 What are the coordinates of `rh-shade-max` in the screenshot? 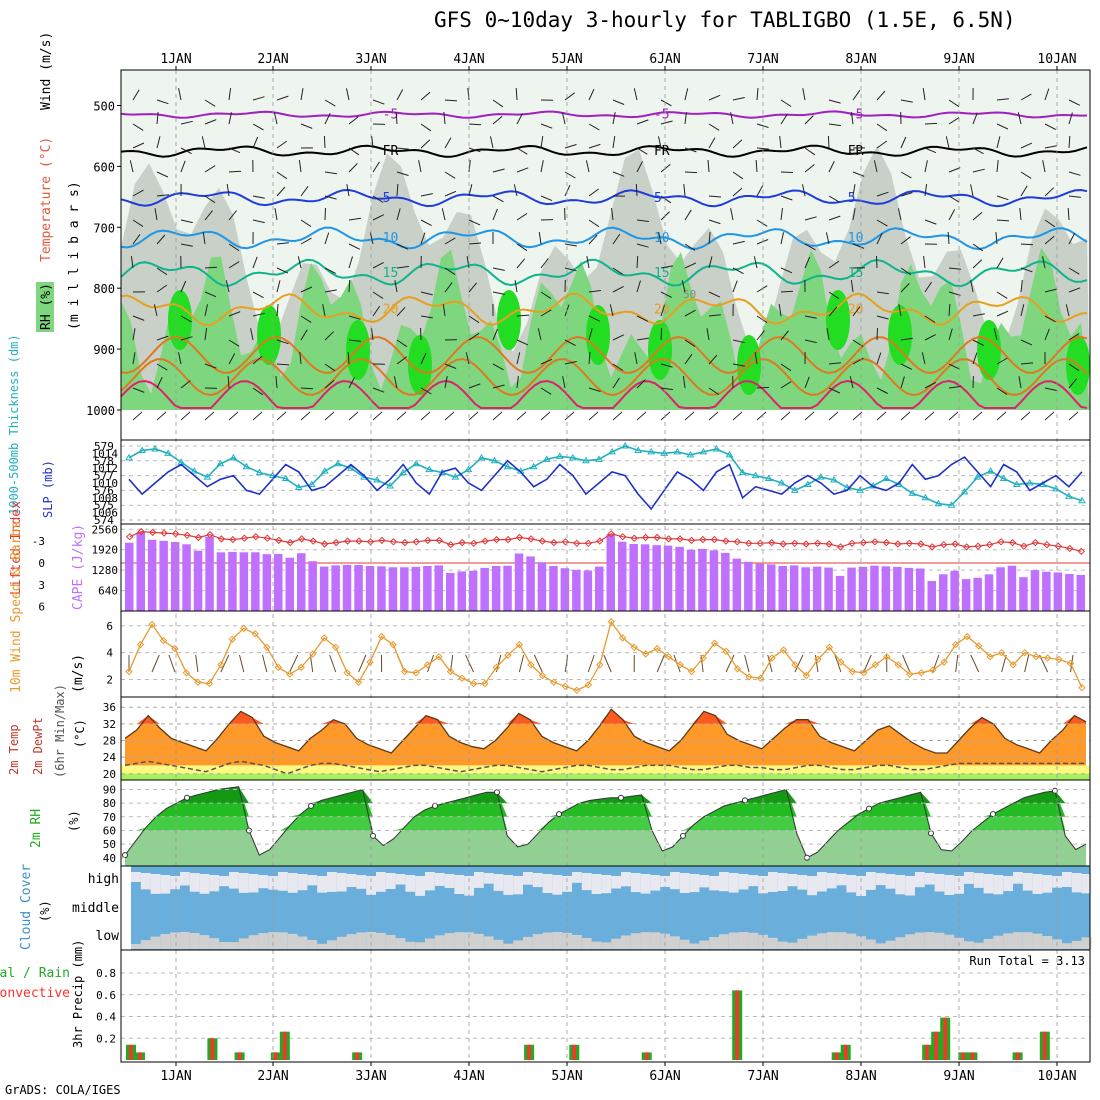 It's located at (660, 350).